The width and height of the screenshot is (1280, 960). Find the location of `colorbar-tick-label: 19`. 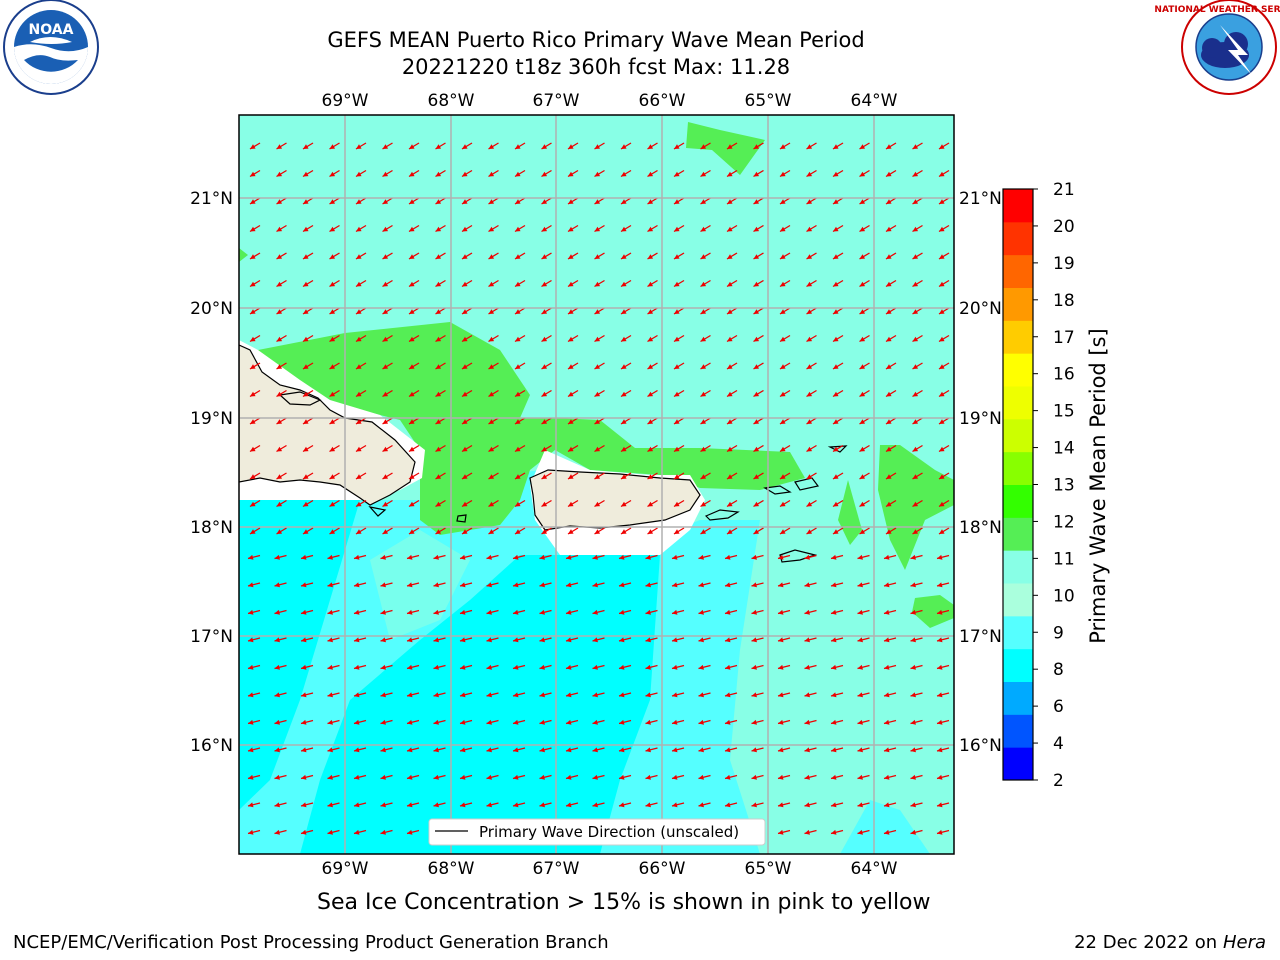

colorbar-tick-label: 19 is located at coordinates (1064, 264).